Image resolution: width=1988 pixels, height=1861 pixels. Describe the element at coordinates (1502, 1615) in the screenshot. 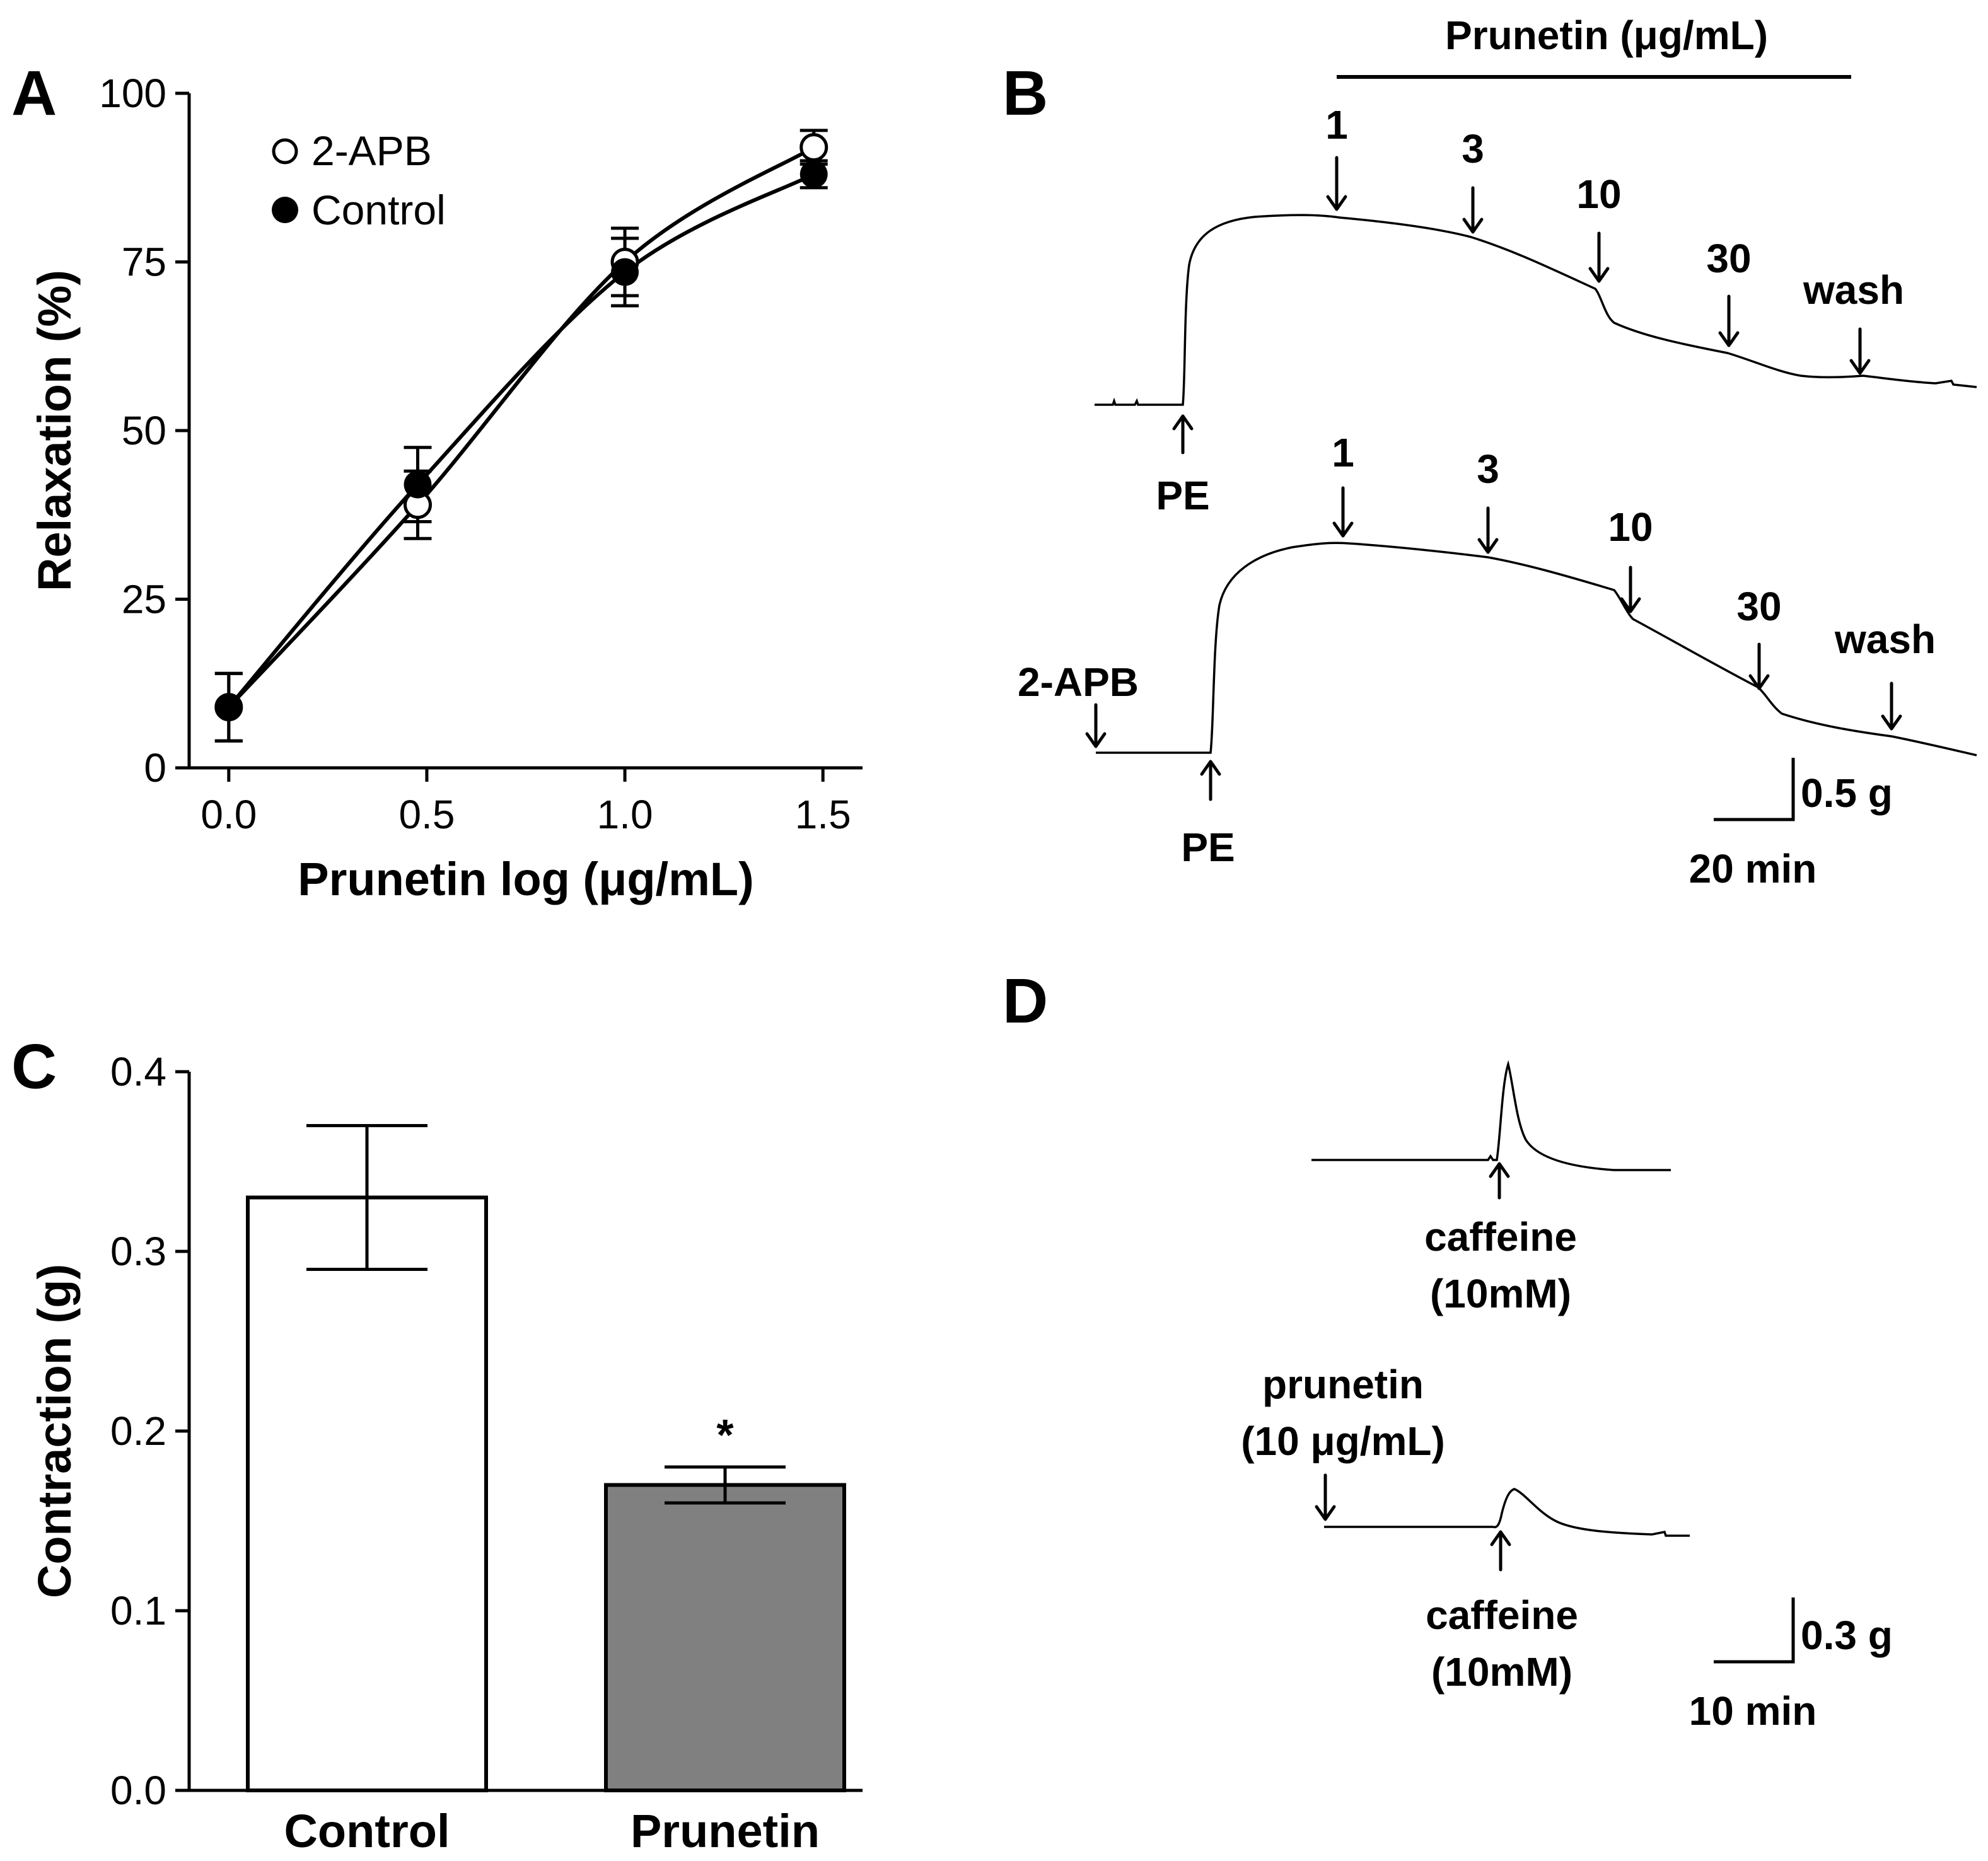

I see `caffeine-label-bottom-line1: caffeine` at that location.